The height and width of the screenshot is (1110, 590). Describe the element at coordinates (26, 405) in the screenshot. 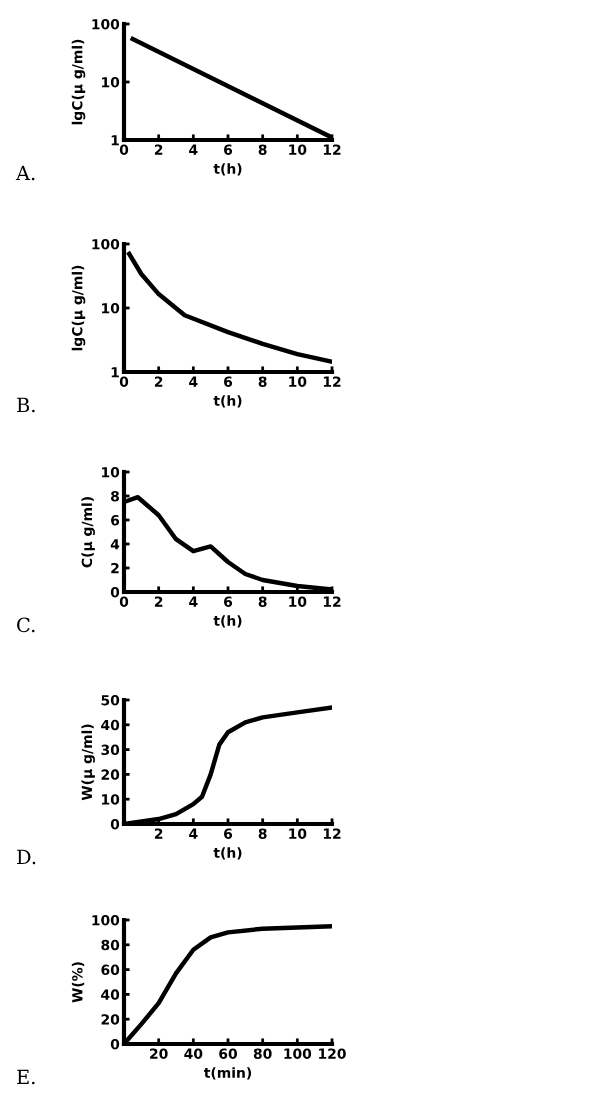

I see `text: B.` at that location.